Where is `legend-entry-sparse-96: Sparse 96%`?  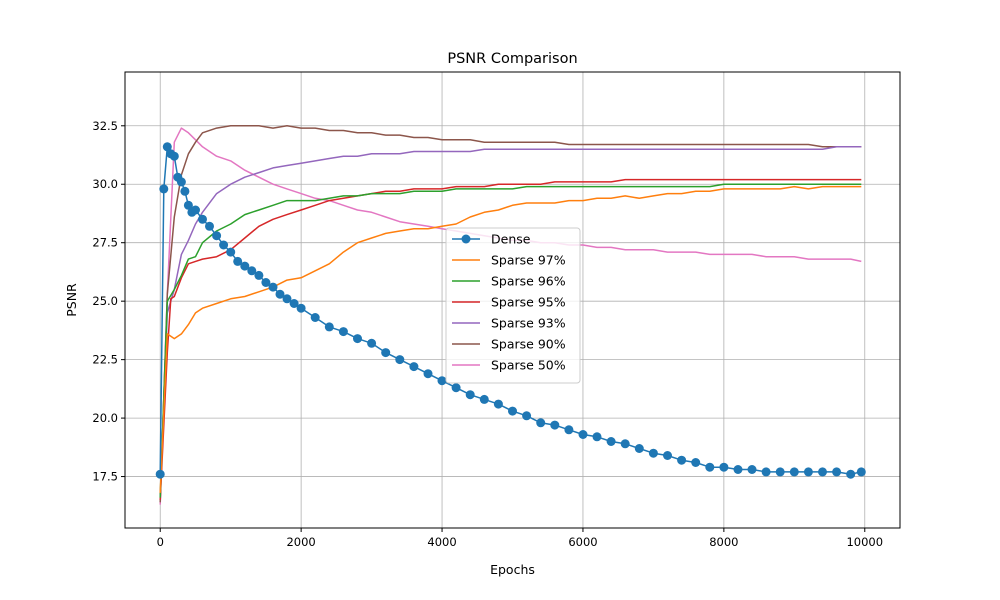 legend-entry-sparse-96: Sparse 96% is located at coordinates (509, 281).